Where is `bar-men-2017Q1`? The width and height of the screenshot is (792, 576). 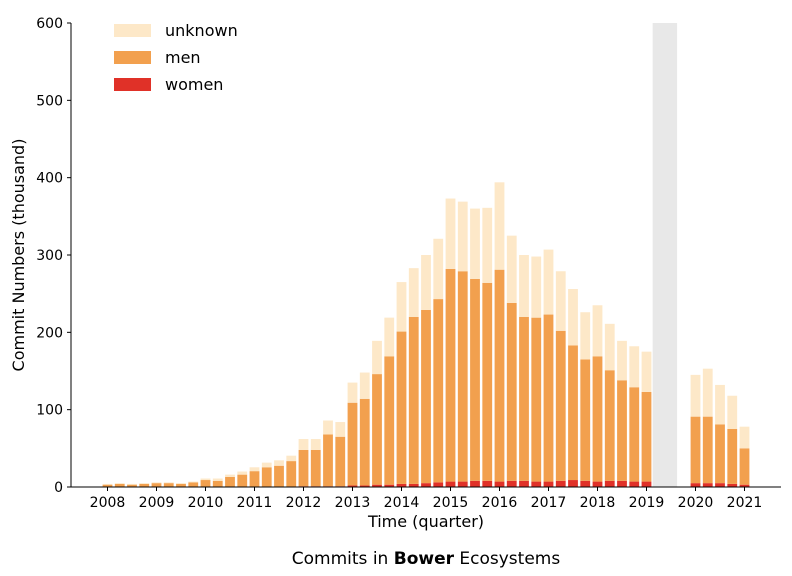
bar-men-2017Q1 is located at coordinates (548, 398).